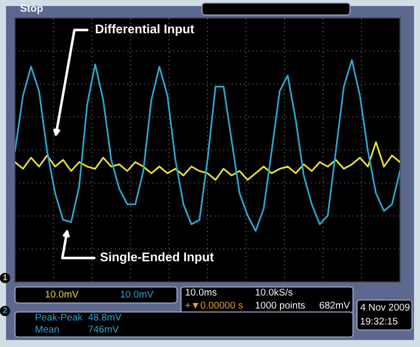 The image size is (420, 347). Describe the element at coordinates (335, 305) in the screenshot. I see `text: 682mV` at that location.